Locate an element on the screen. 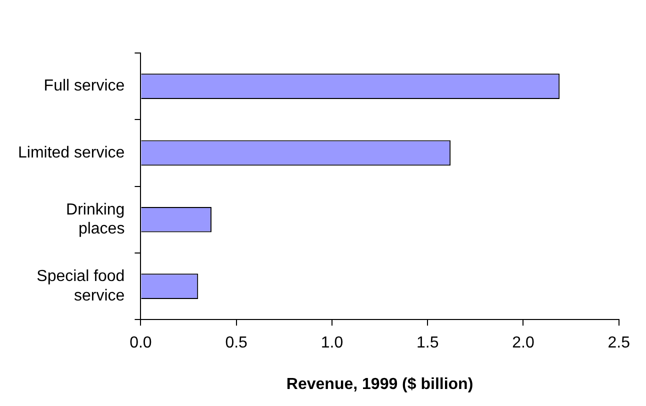 The image size is (646, 406). y-tick-label: Full service is located at coordinates (84, 86).